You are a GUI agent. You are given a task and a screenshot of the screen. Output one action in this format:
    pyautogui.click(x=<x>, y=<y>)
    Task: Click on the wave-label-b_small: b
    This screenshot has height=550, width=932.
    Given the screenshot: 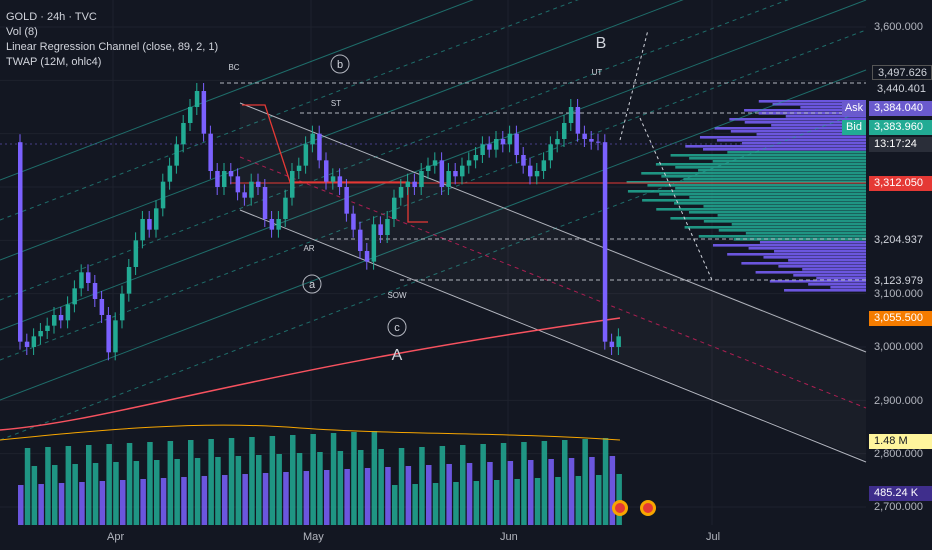 What is the action you would take?
    pyautogui.click(x=340, y=65)
    